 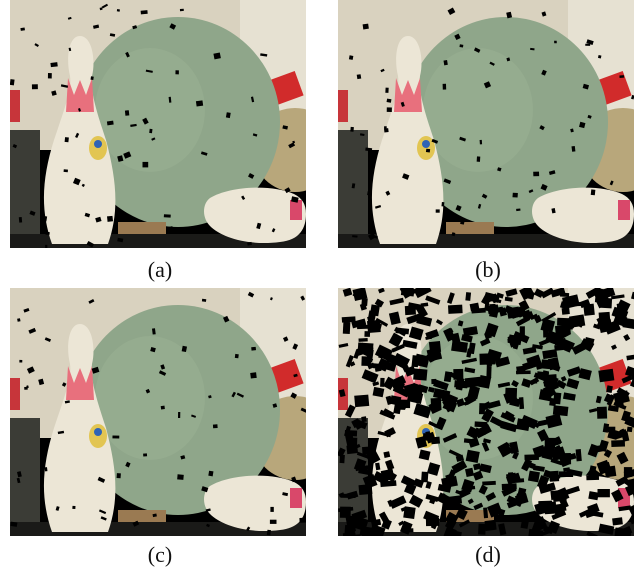 I want to click on caption-a: (a), so click(x=160, y=269).